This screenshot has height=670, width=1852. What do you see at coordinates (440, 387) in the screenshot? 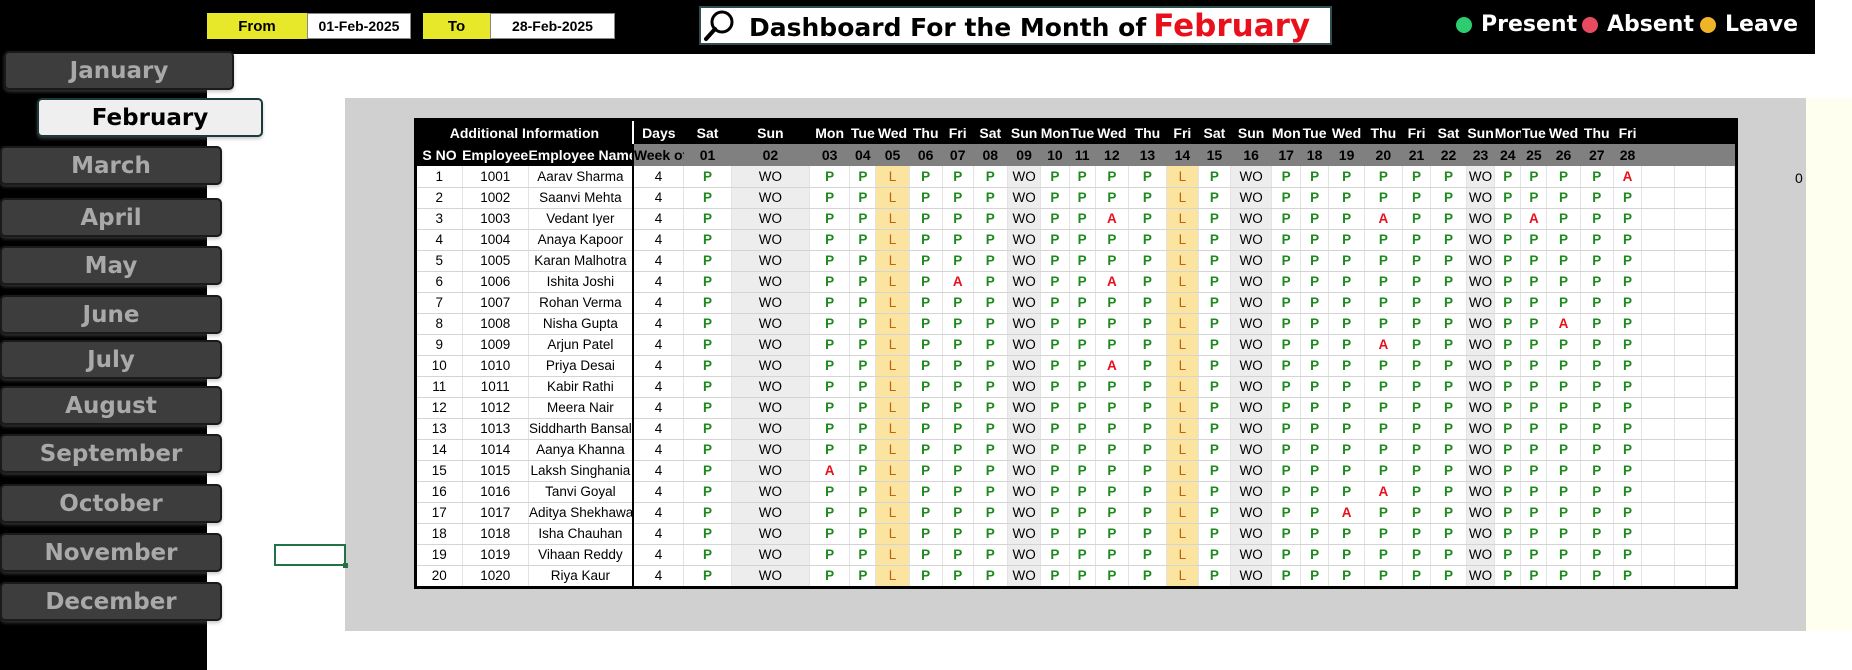
I see `sno-cell: 11` at bounding box center [440, 387].